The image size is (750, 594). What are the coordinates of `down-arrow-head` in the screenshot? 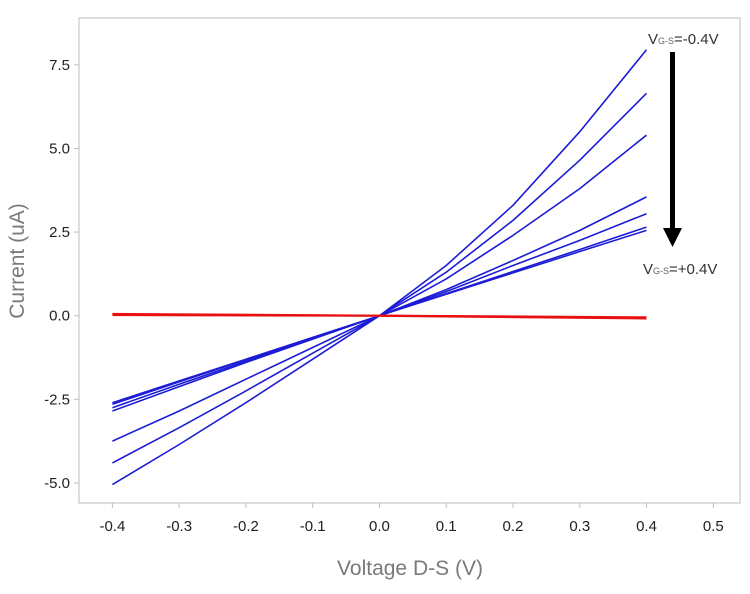 It's located at (672, 237).